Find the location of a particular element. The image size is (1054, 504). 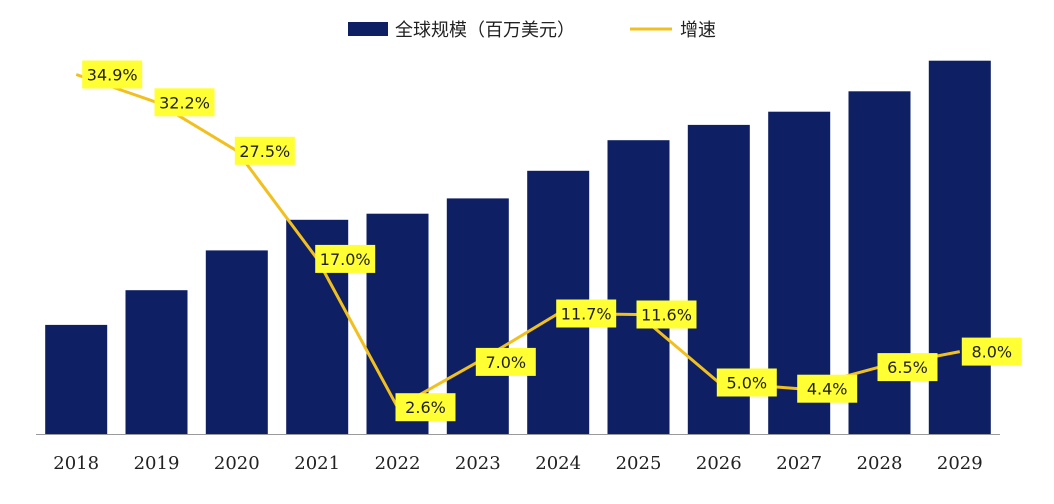

growth-label-text: 17.0% is located at coordinates (345, 259).